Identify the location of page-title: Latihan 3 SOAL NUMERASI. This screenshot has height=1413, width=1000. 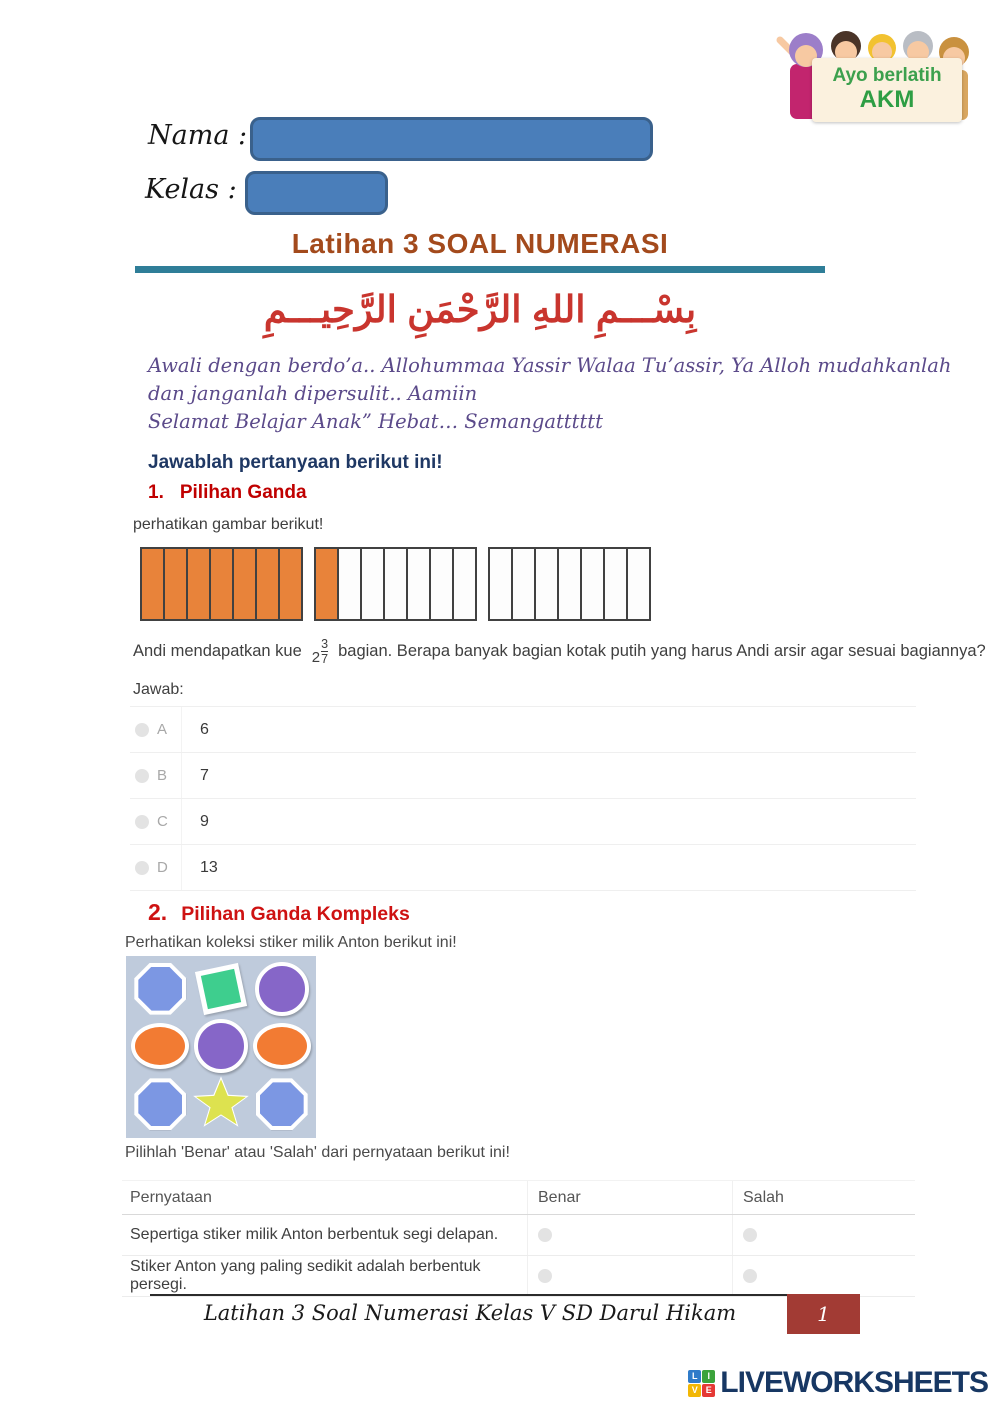
(480, 243).